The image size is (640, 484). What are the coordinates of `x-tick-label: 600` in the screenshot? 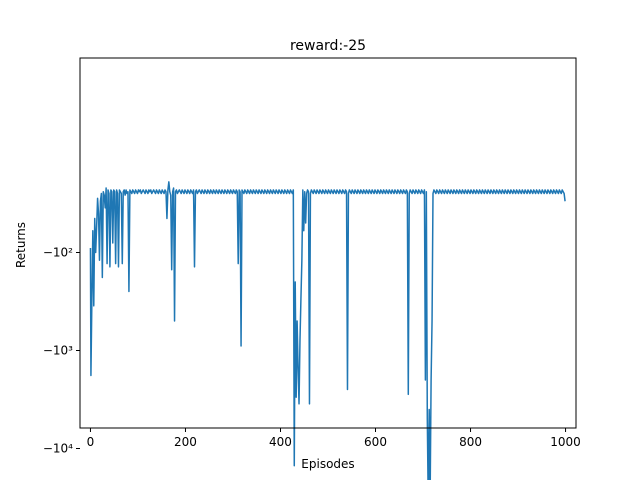 It's located at (375, 442).